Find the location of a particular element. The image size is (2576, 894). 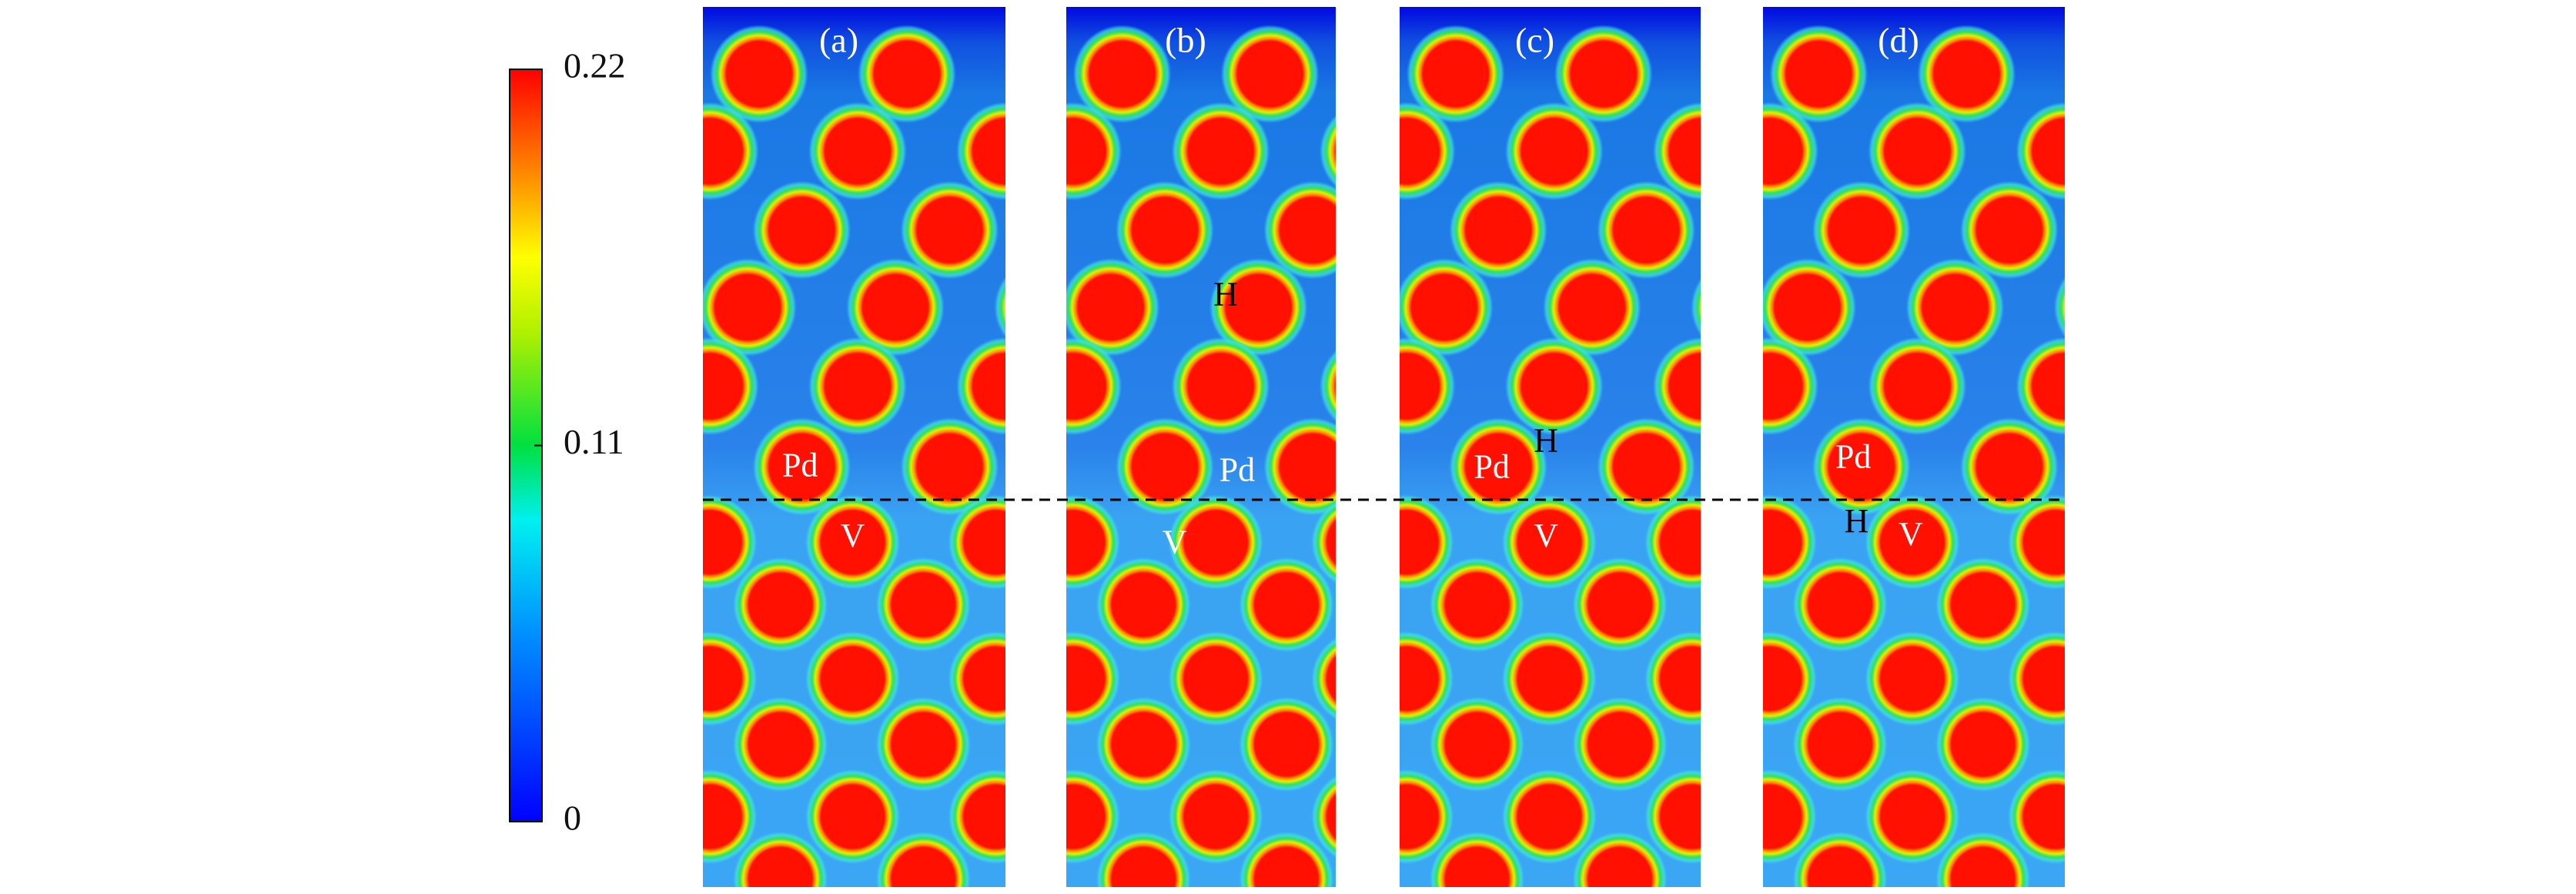

panel-body is located at coordinates (1201, 447).